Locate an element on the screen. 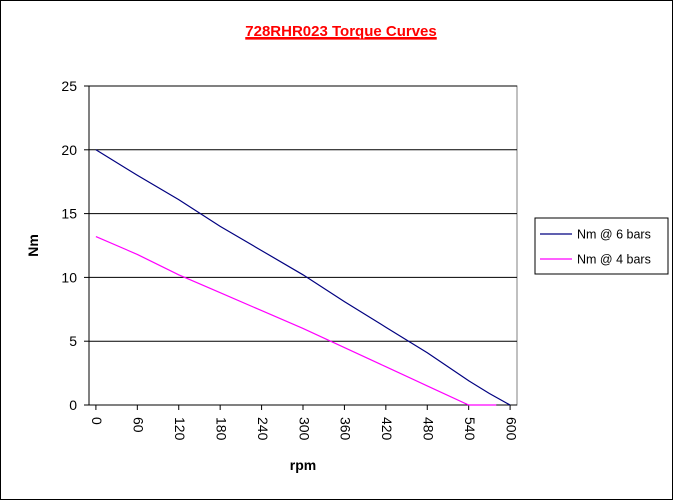  x-tick-label: 480 is located at coordinates (429, 429).